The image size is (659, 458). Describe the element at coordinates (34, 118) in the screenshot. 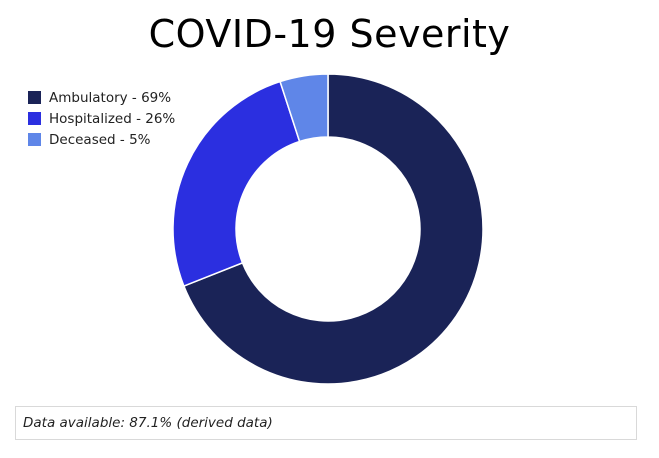

I see `legend-swatch-hospitalized` at that location.